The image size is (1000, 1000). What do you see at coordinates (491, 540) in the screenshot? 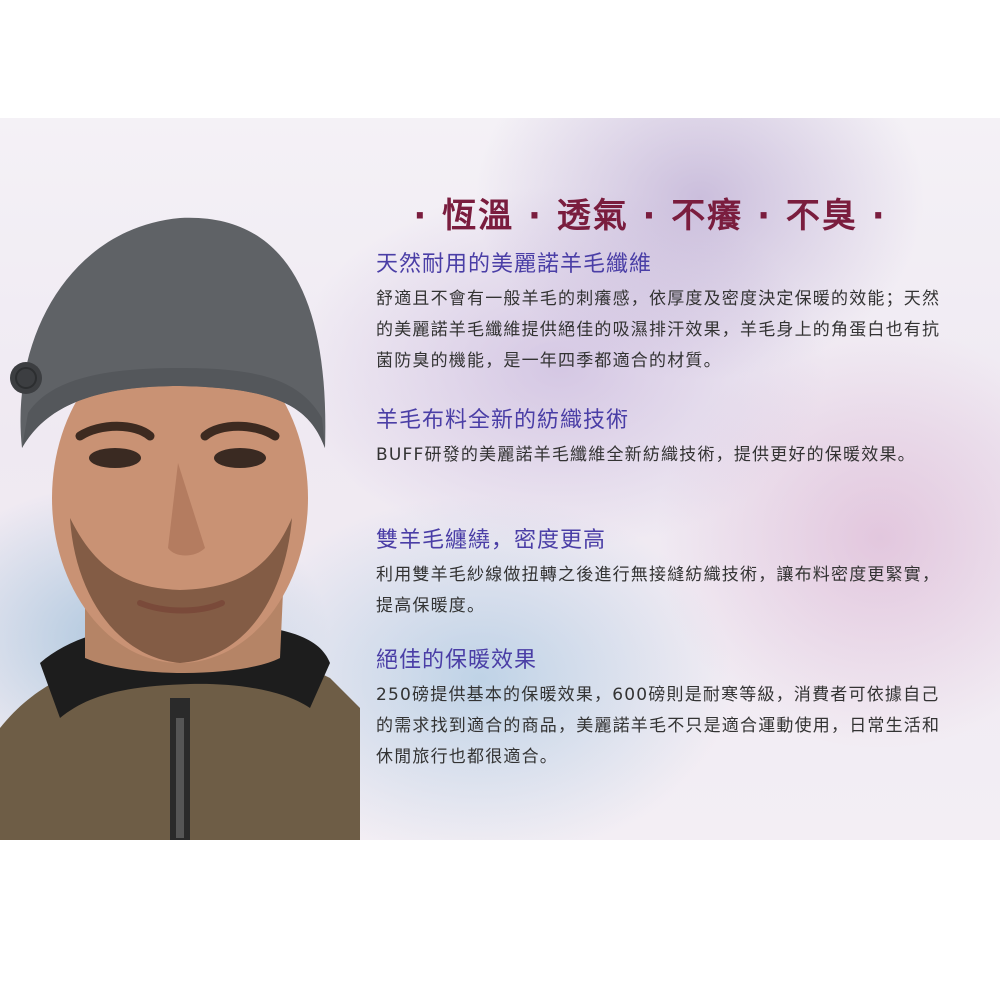
I see `feature-title: 雙羊毛纏繞，密度更高` at bounding box center [491, 540].